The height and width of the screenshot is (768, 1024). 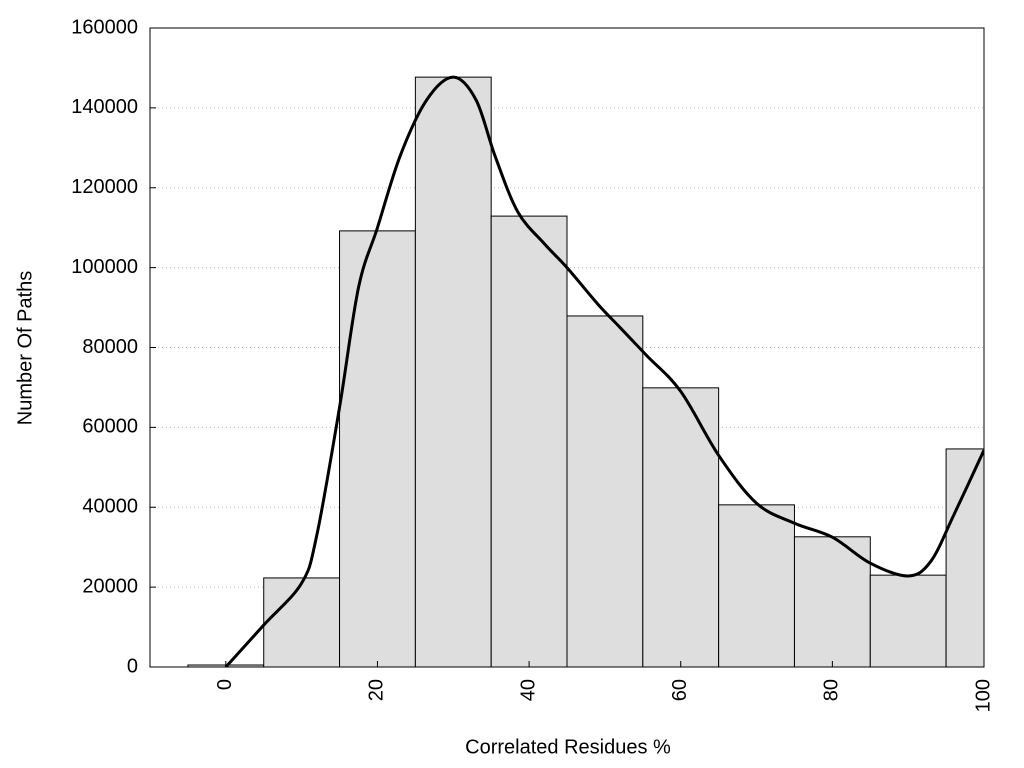 I want to click on x-tick-label: 100, so click(x=983, y=695).